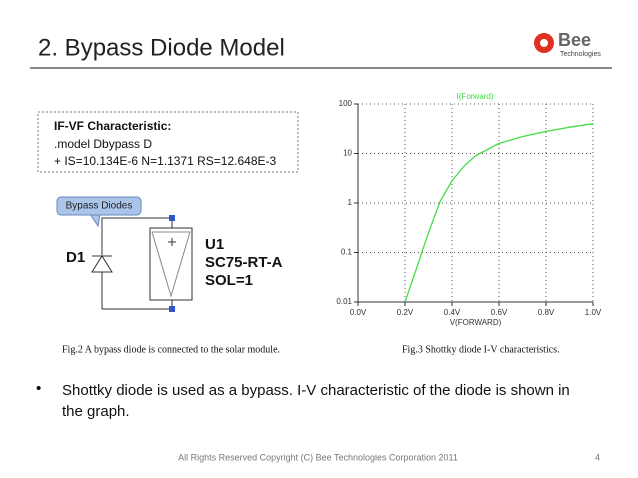 This screenshot has width=638, height=478. What do you see at coordinates (344, 301) in the screenshot?
I see `y-tick-label: 0.01` at bounding box center [344, 301].